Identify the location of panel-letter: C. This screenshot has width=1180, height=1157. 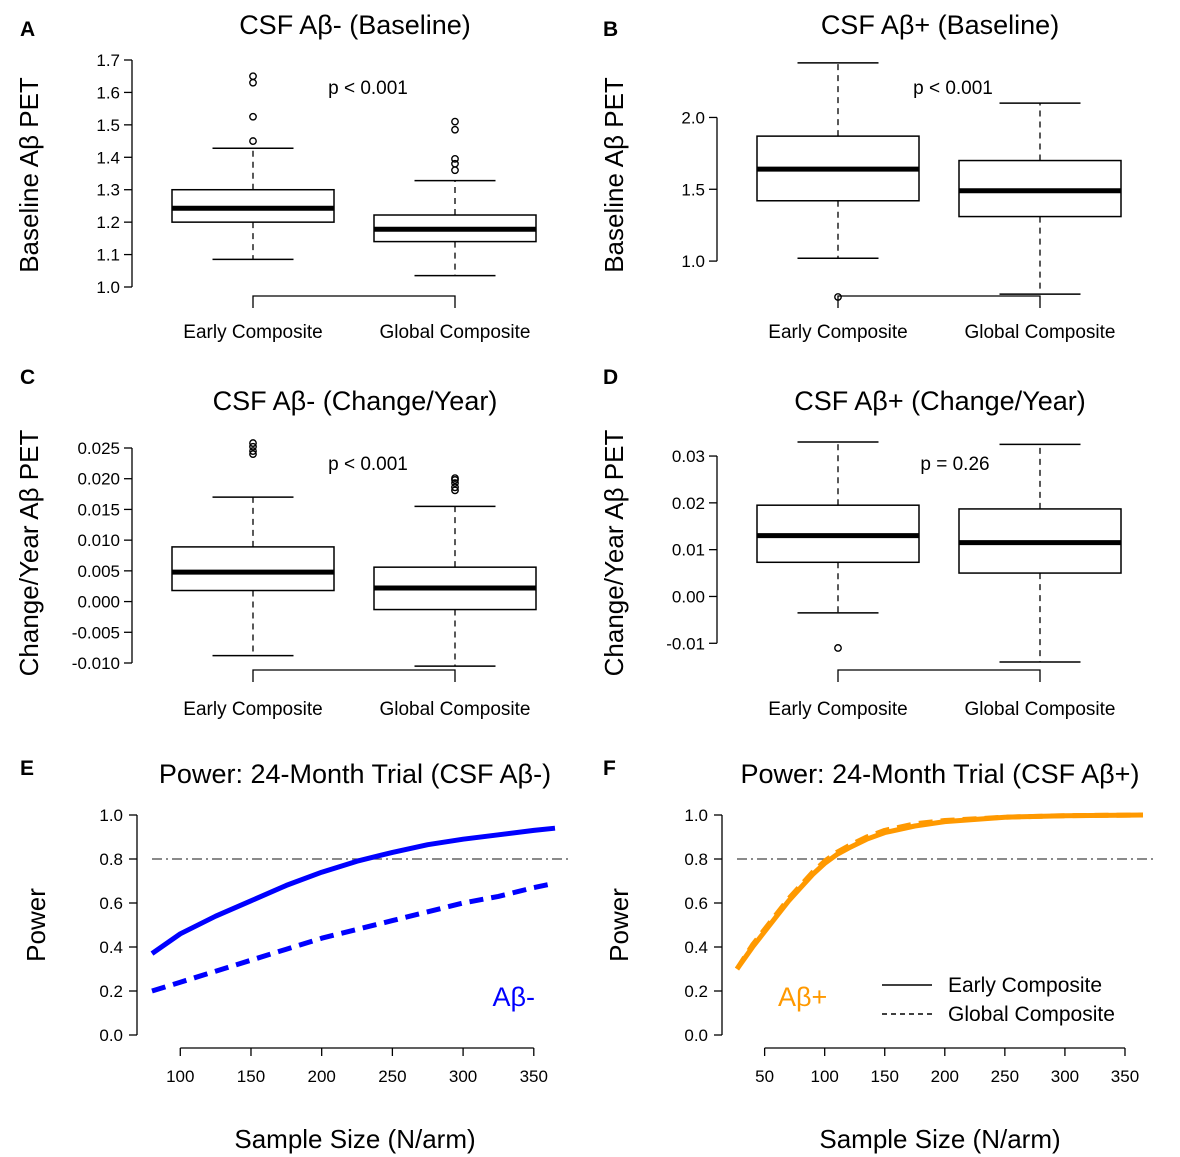
(27, 377).